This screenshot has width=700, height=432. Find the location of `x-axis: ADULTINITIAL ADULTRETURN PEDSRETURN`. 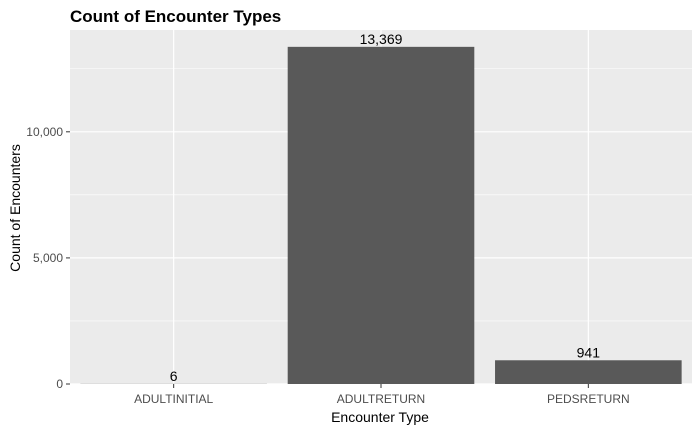

x-axis: ADULTINITIAL ADULTRETURN PEDSRETURN is located at coordinates (382, 395).